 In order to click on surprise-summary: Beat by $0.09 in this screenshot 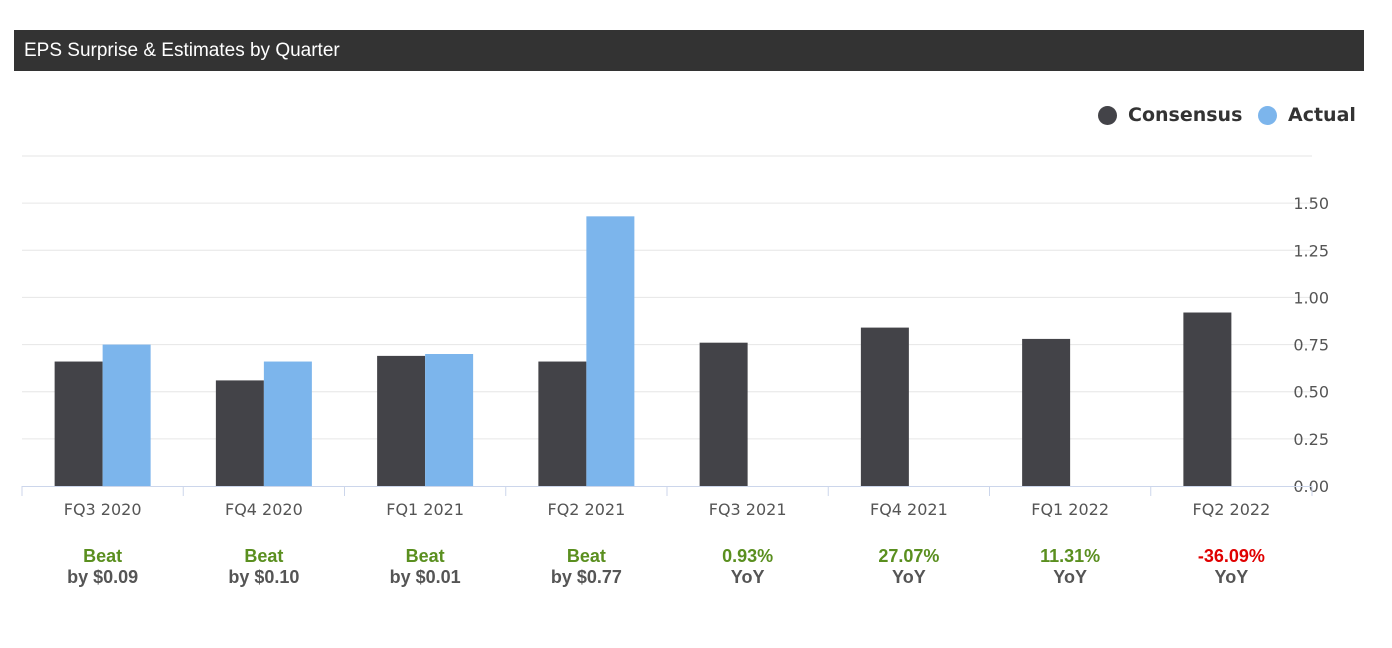, I will do `click(103, 567)`.